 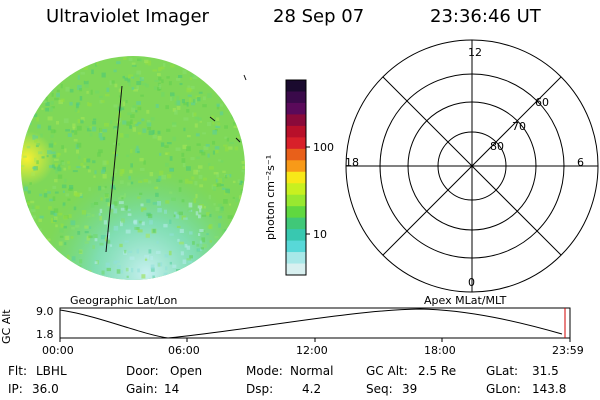 What do you see at coordinates (549, 389) in the screenshot?
I see `footer-glon-value: 143.8` at bounding box center [549, 389].